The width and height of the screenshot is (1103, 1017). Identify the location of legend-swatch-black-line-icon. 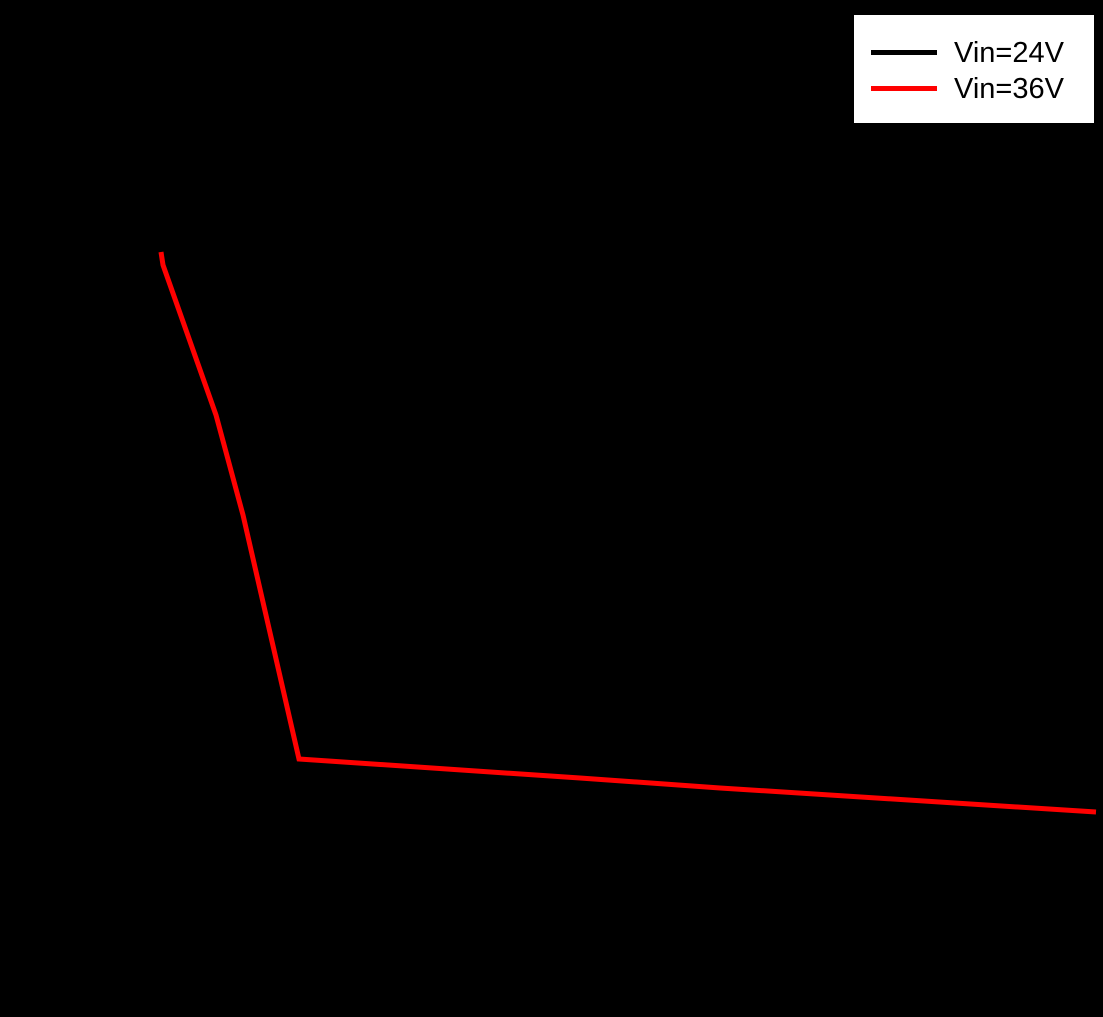
(904, 52).